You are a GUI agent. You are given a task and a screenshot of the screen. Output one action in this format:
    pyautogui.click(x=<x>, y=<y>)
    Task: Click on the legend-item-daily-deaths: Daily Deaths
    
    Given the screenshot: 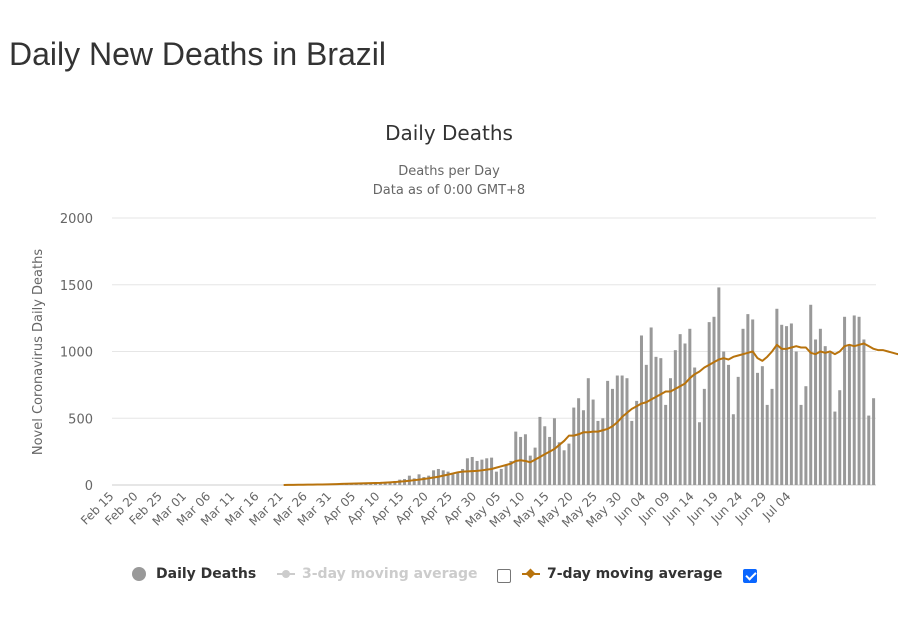 What is the action you would take?
    pyautogui.click(x=194, y=574)
    